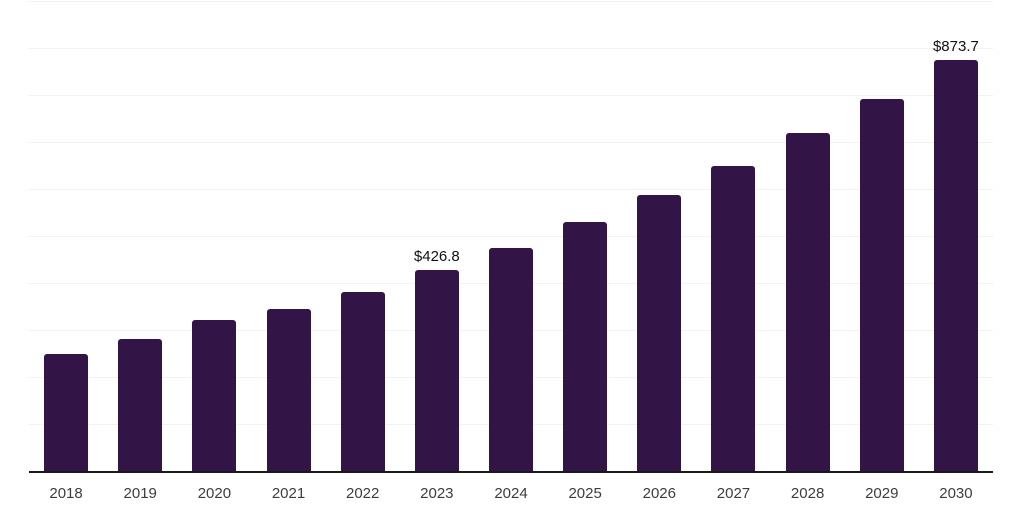  Describe the element at coordinates (362, 381) in the screenshot. I see `bar-2022` at that location.